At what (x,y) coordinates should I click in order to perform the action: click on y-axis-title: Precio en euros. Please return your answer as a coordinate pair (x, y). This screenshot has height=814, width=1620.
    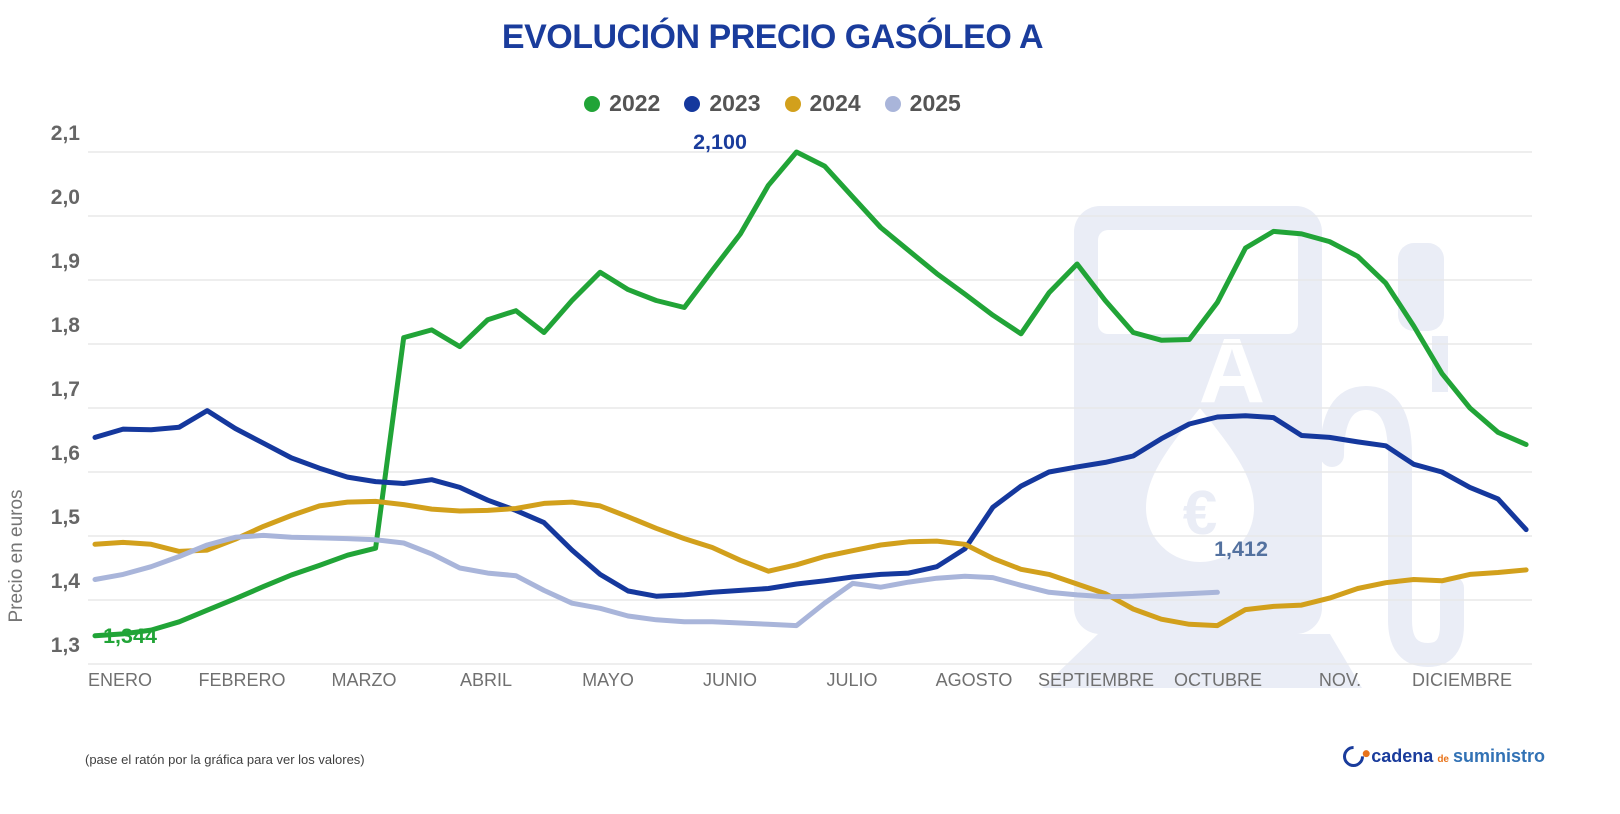
    Looking at the image, I should click on (16, 556).